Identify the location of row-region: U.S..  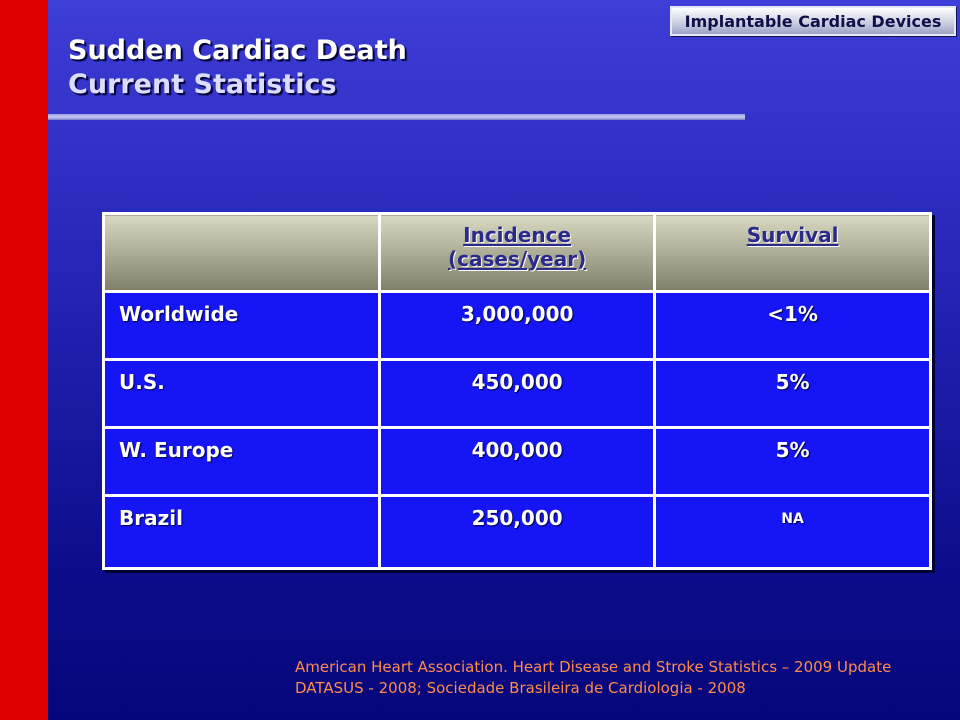
(241, 393).